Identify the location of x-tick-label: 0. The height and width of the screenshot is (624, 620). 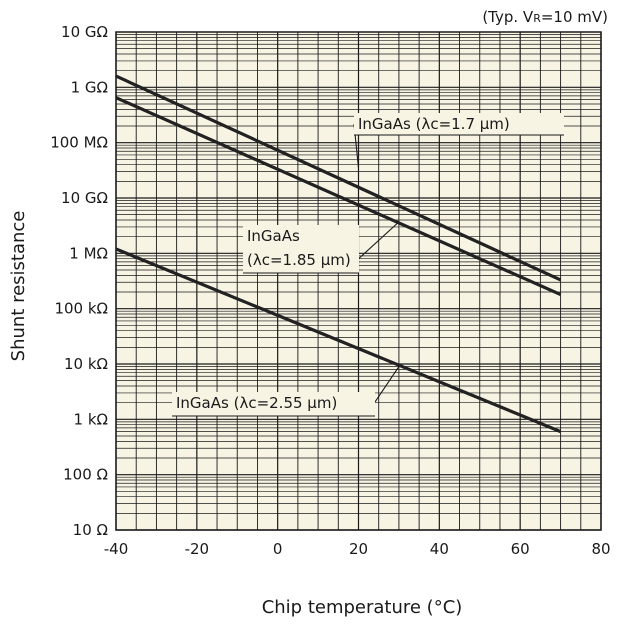
(278, 549).